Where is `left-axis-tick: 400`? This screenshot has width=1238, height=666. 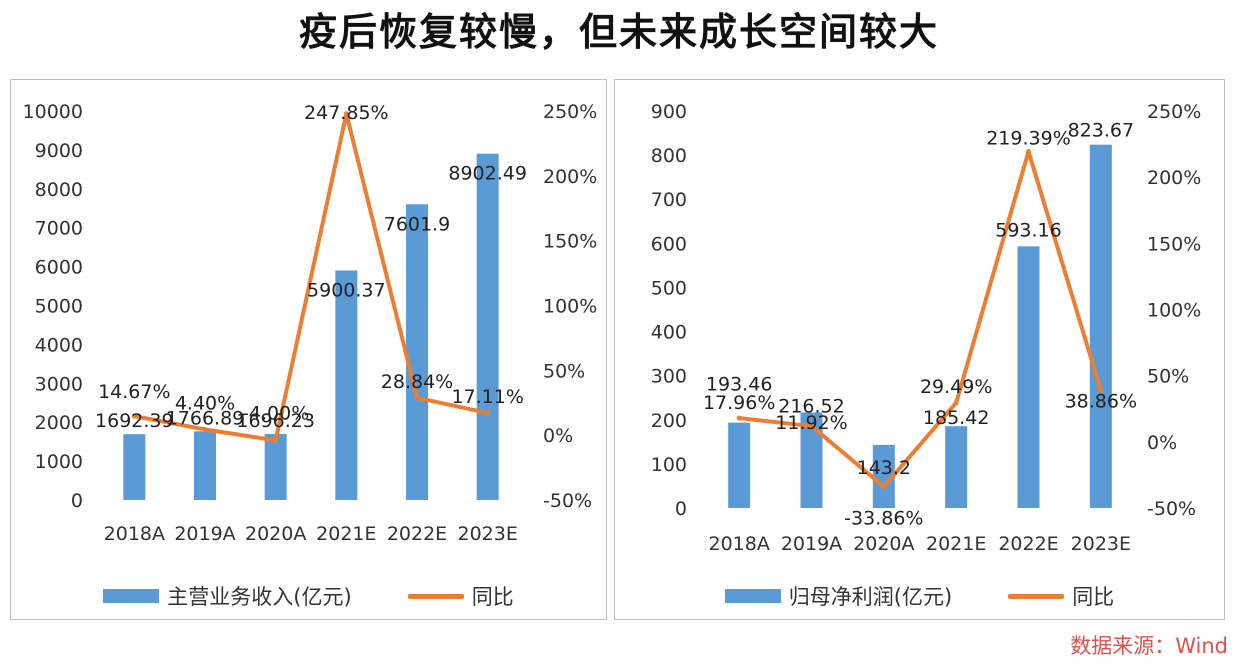
left-axis-tick: 400 is located at coordinates (669, 333).